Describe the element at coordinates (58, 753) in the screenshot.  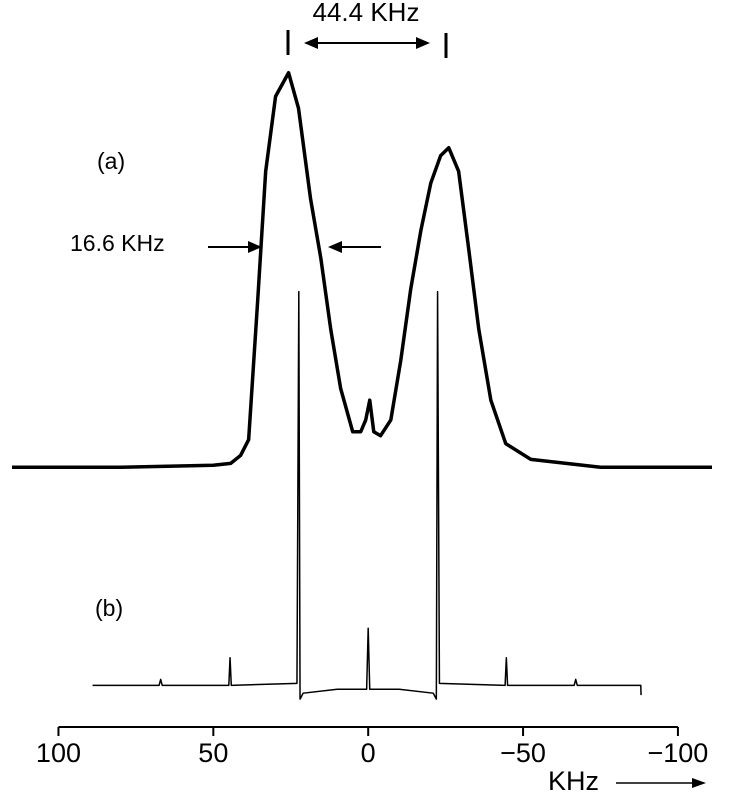
I see `x-tick-label: 100` at that location.